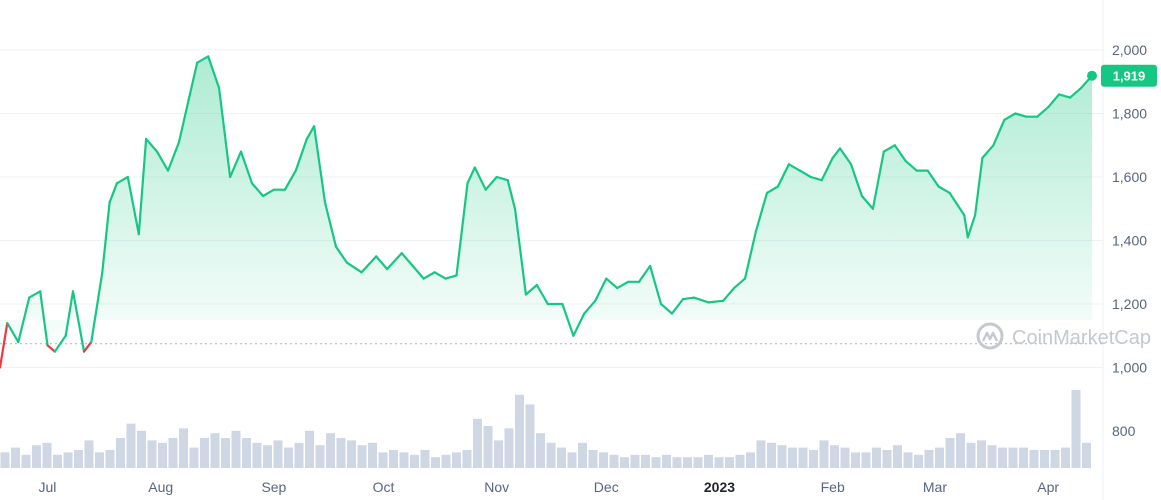  I want to click on watermark-text: CoinMarketCap, so click(1081, 338).